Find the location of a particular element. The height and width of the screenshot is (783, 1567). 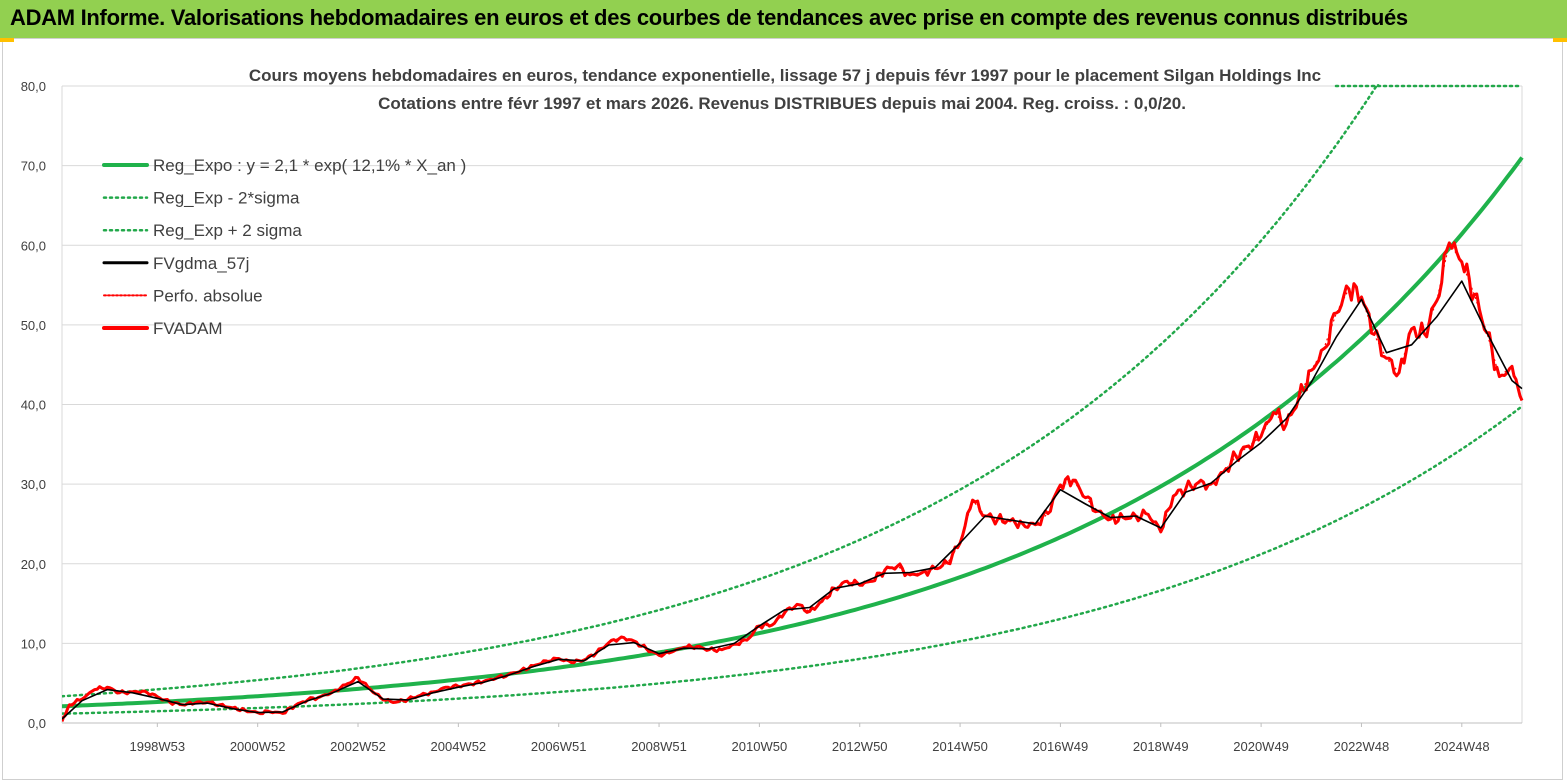

x-tick-label: 2012W50 is located at coordinates (860, 746).